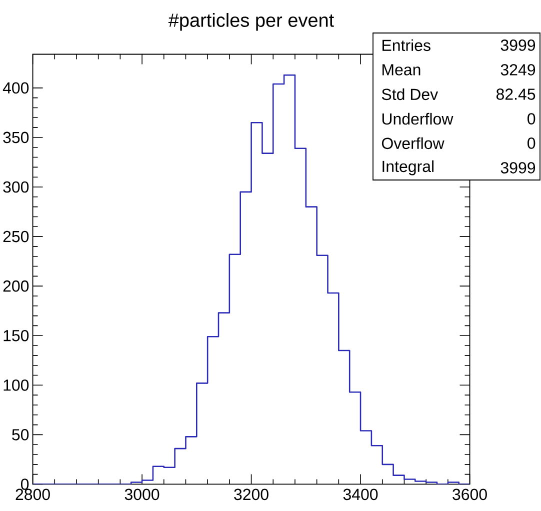  I want to click on y-tick-label: 250, so click(16, 236).